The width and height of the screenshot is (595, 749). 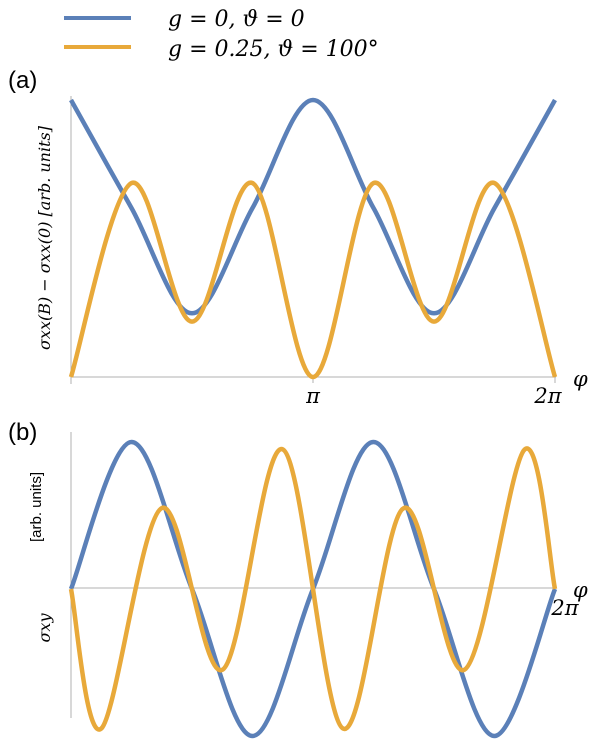 I want to click on panel-b-xlabel: φ, so click(x=580, y=590).